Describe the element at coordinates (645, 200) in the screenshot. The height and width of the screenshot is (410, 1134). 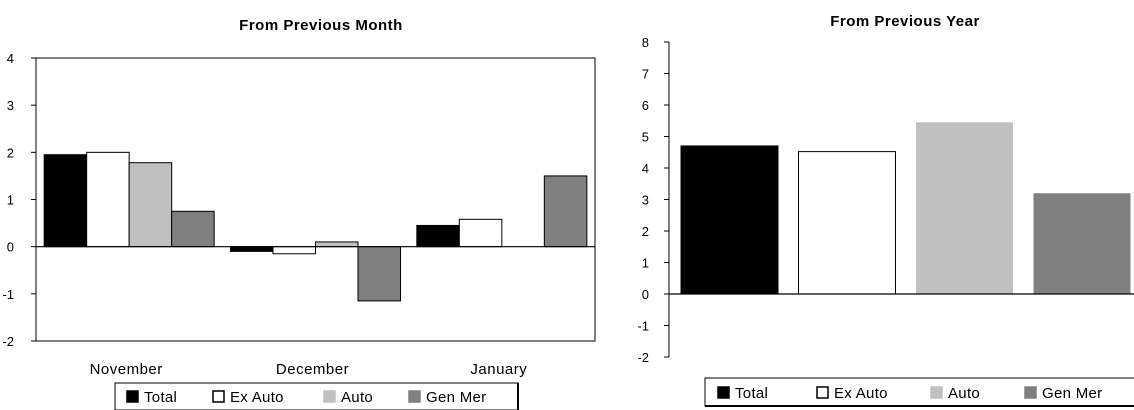
I see `chart-year-tick-label: 3` at that location.